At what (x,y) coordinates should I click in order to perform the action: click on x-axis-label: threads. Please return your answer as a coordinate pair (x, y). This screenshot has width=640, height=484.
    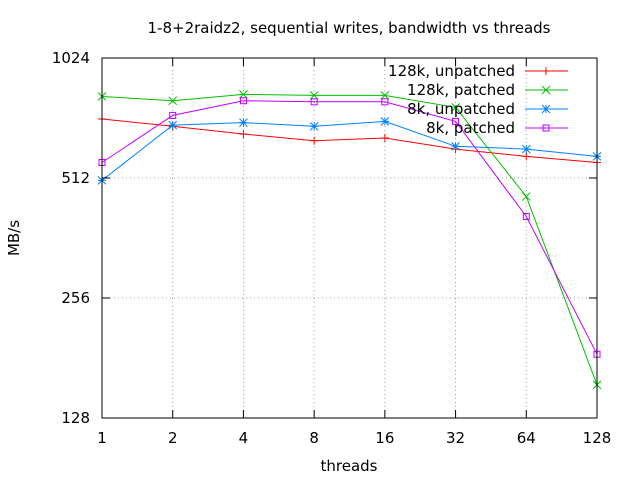
    Looking at the image, I should click on (349, 466).